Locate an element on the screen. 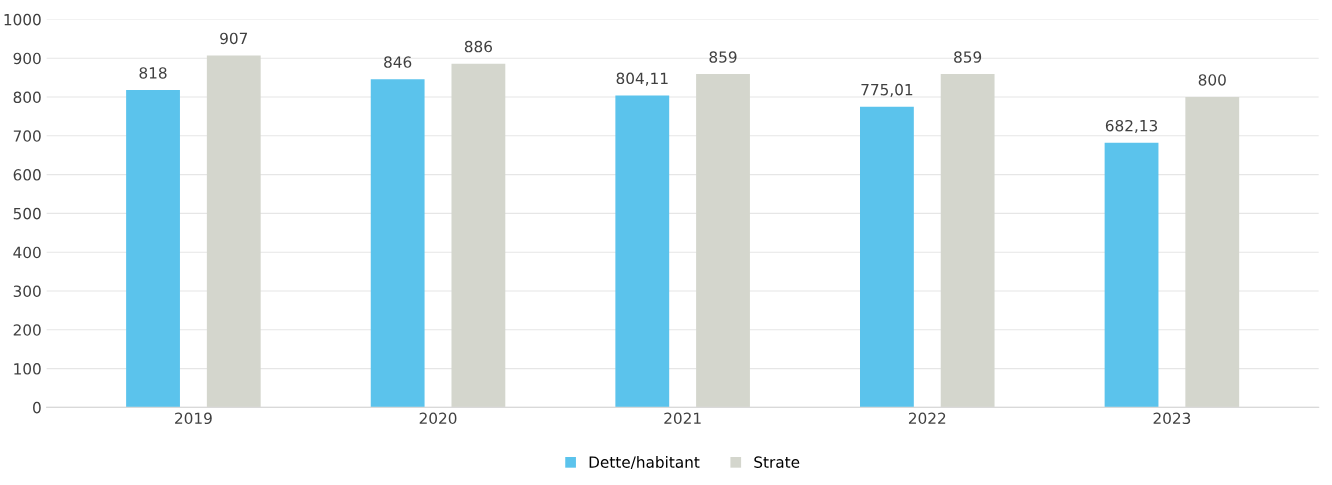 This screenshot has width=1332, height=485. y-tick-label: 400 is located at coordinates (27, 252).